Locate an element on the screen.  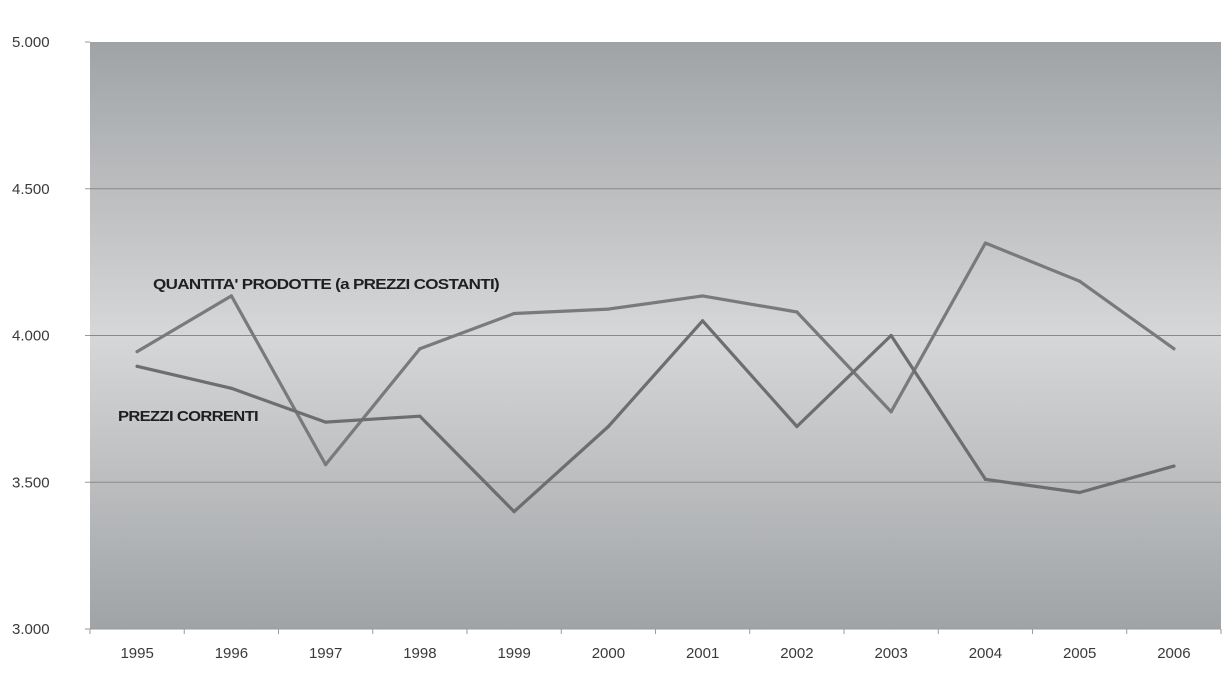
y-tick-label: 3.000 is located at coordinates (31, 629).